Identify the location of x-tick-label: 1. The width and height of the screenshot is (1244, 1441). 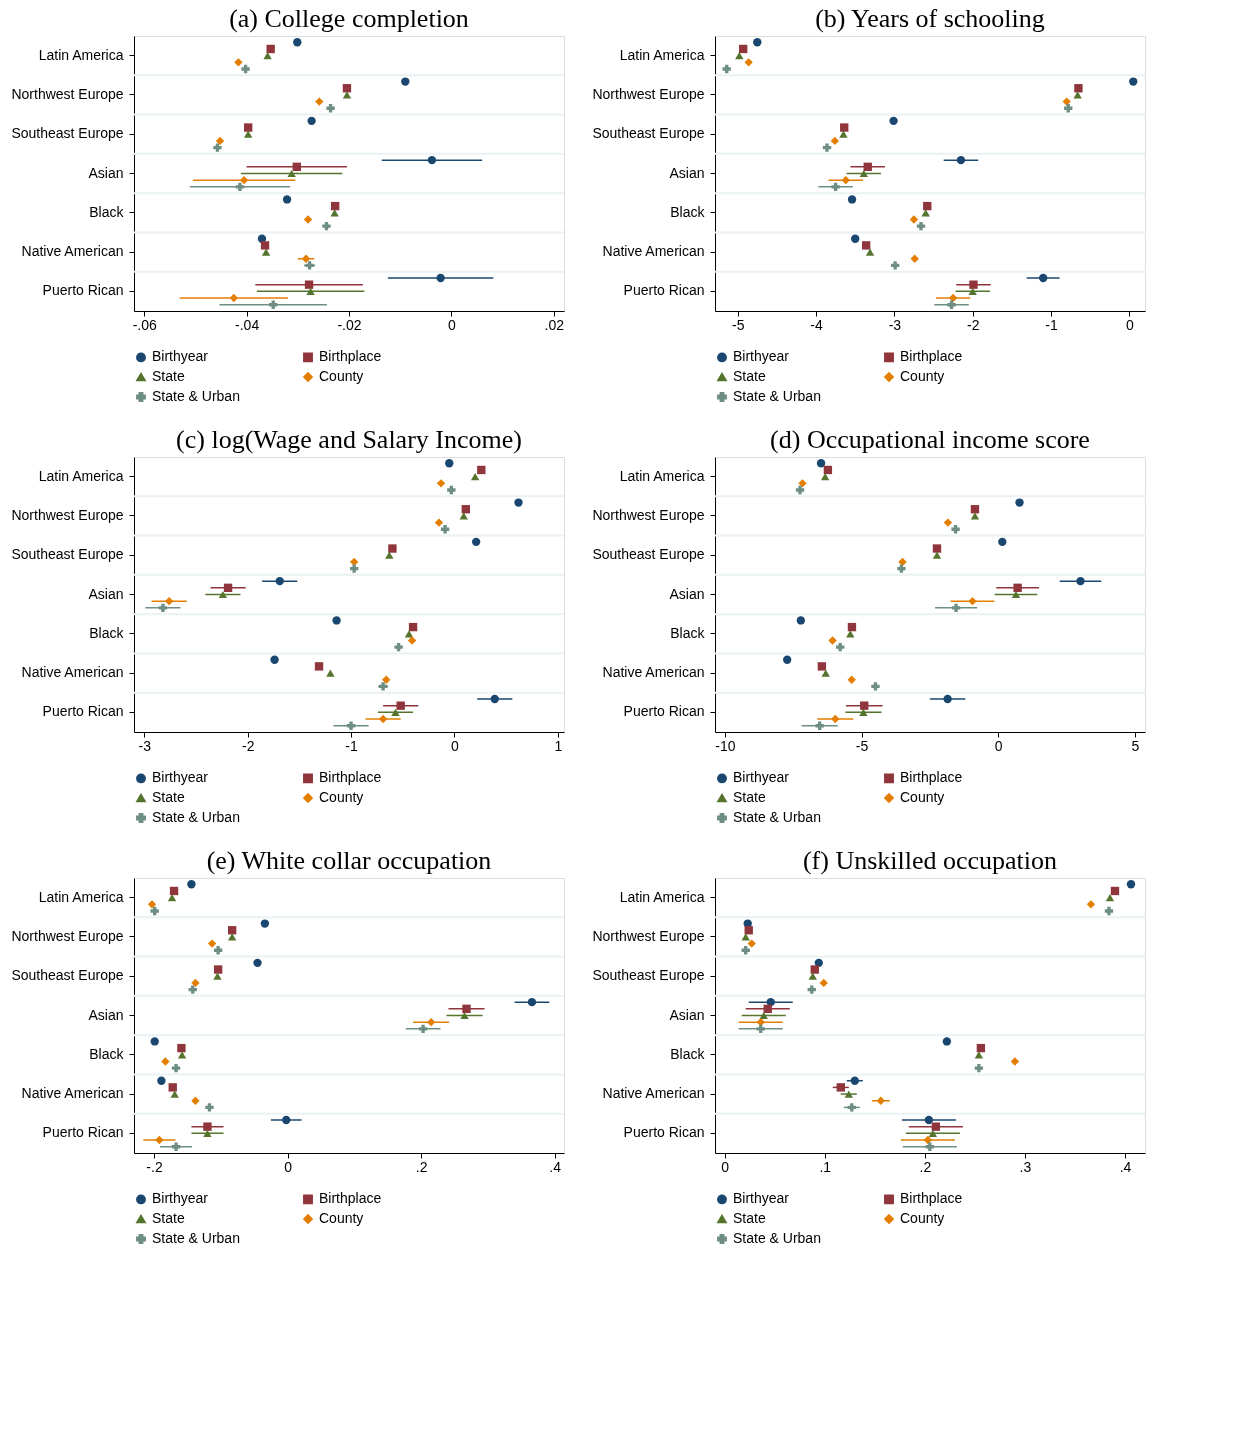
(558, 745).